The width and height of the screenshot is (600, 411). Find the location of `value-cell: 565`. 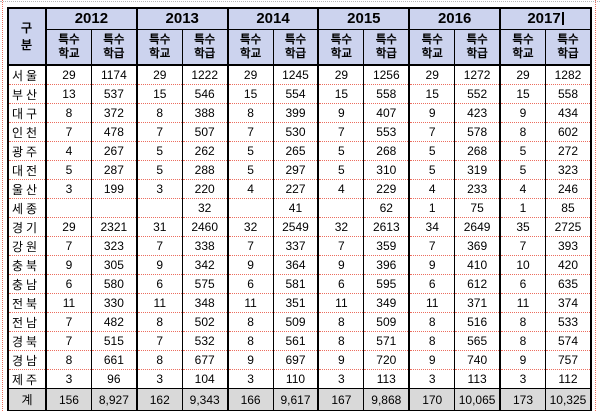

value-cell: 565 is located at coordinates (477, 341).